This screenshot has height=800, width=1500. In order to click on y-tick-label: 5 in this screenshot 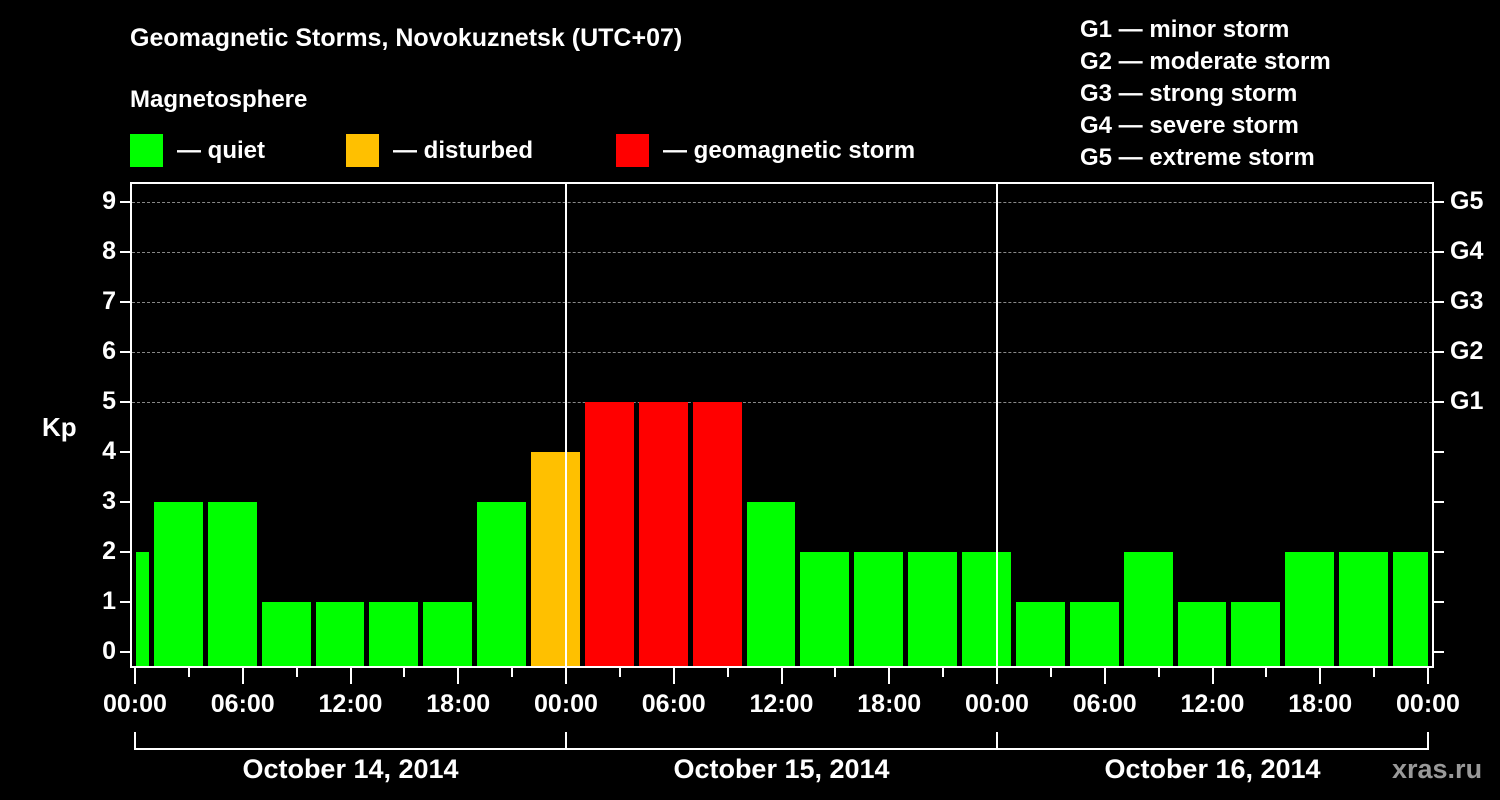, I will do `click(109, 401)`.